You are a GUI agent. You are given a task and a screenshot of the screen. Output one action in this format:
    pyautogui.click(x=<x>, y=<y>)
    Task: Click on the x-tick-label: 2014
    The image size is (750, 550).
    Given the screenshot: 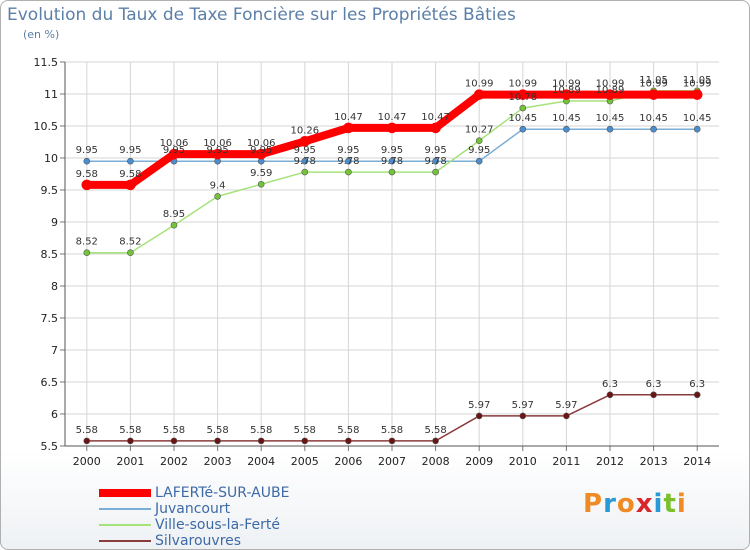 What is the action you would take?
    pyautogui.click(x=697, y=461)
    